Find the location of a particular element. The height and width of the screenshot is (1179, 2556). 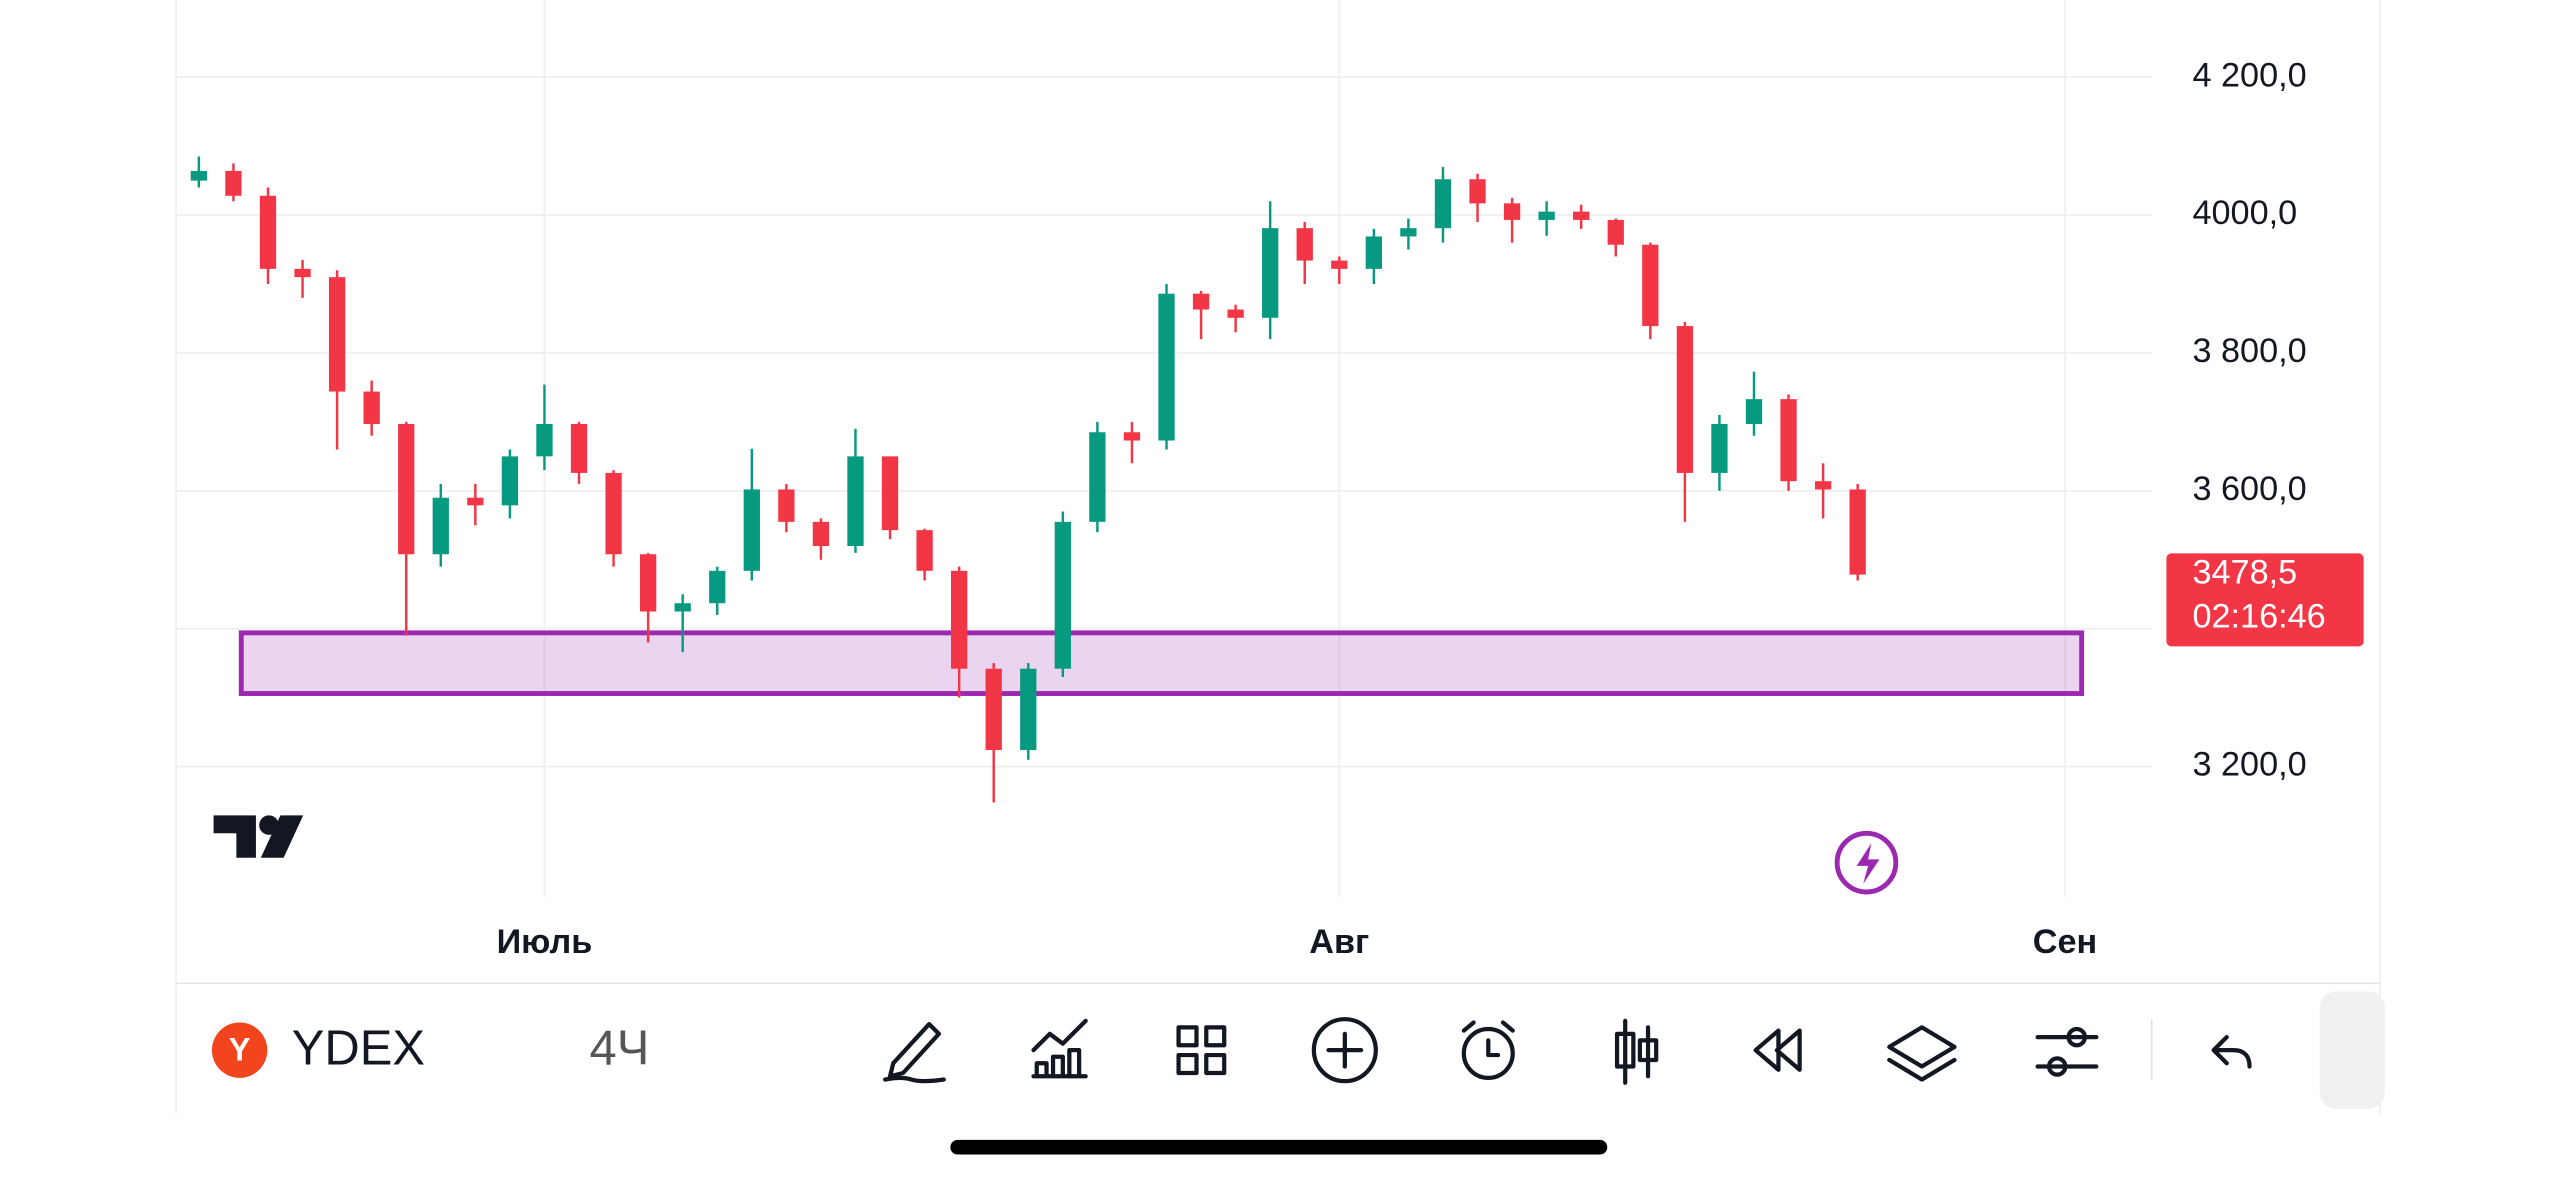

lightning-circle is located at coordinates (1866, 862).